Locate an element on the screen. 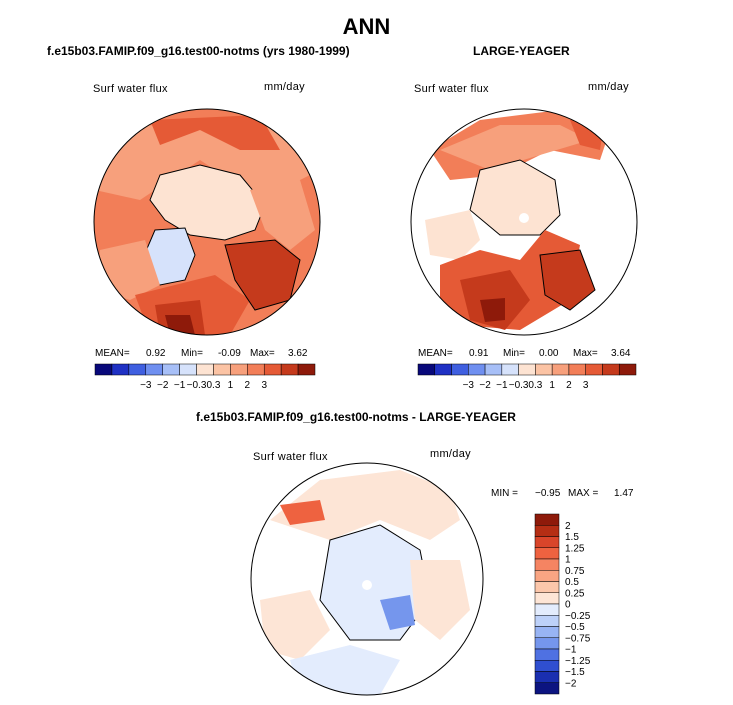 The image size is (733, 705). panel-2-map-border is located at coordinates (524, 222).